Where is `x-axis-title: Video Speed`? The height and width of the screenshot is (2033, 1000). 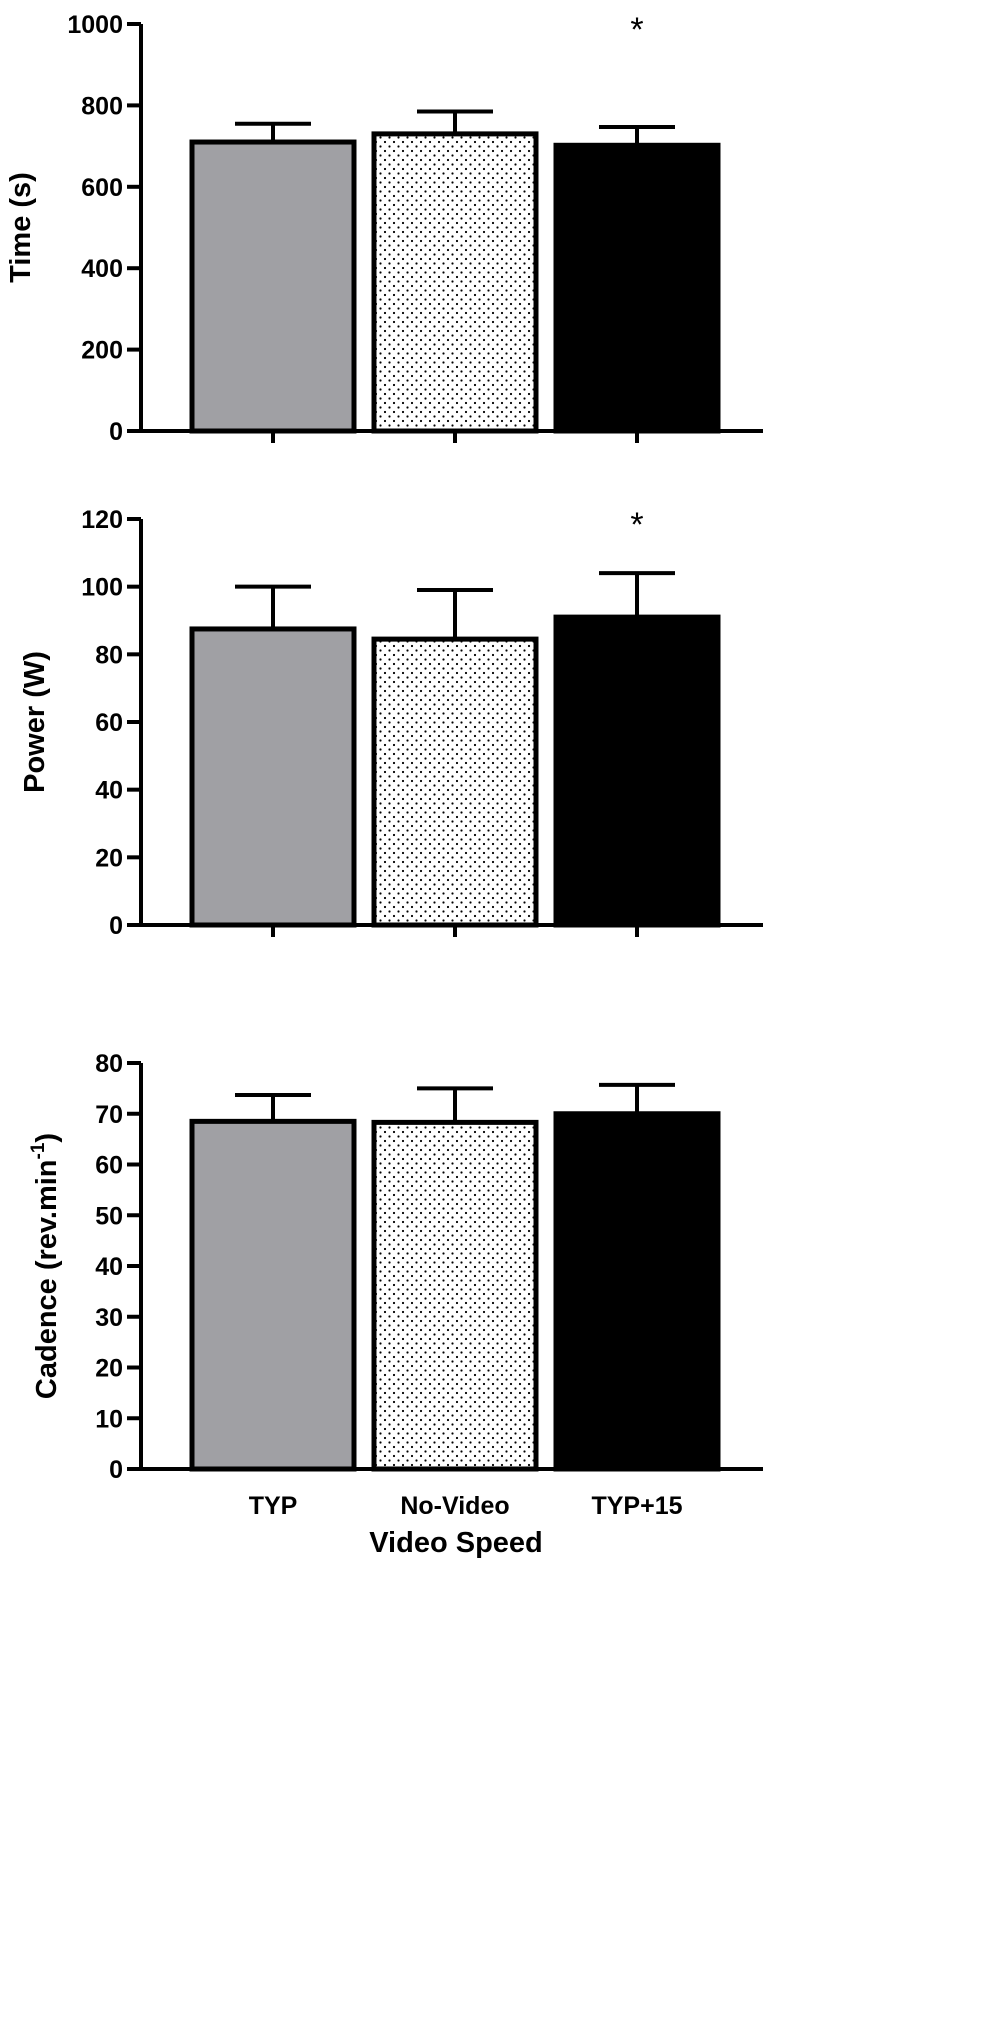 x-axis-title: Video Speed is located at coordinates (456, 1543).